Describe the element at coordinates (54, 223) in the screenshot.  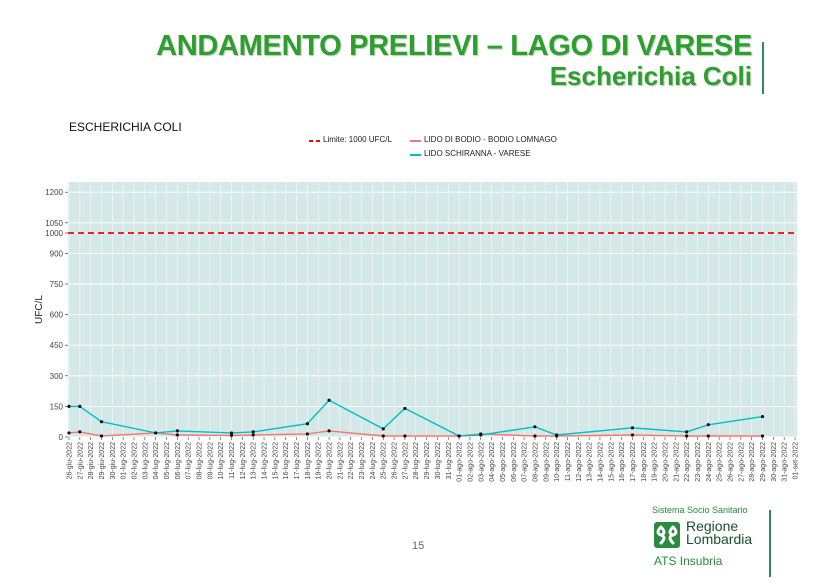
I see `y-tick-label: 1050` at that location.